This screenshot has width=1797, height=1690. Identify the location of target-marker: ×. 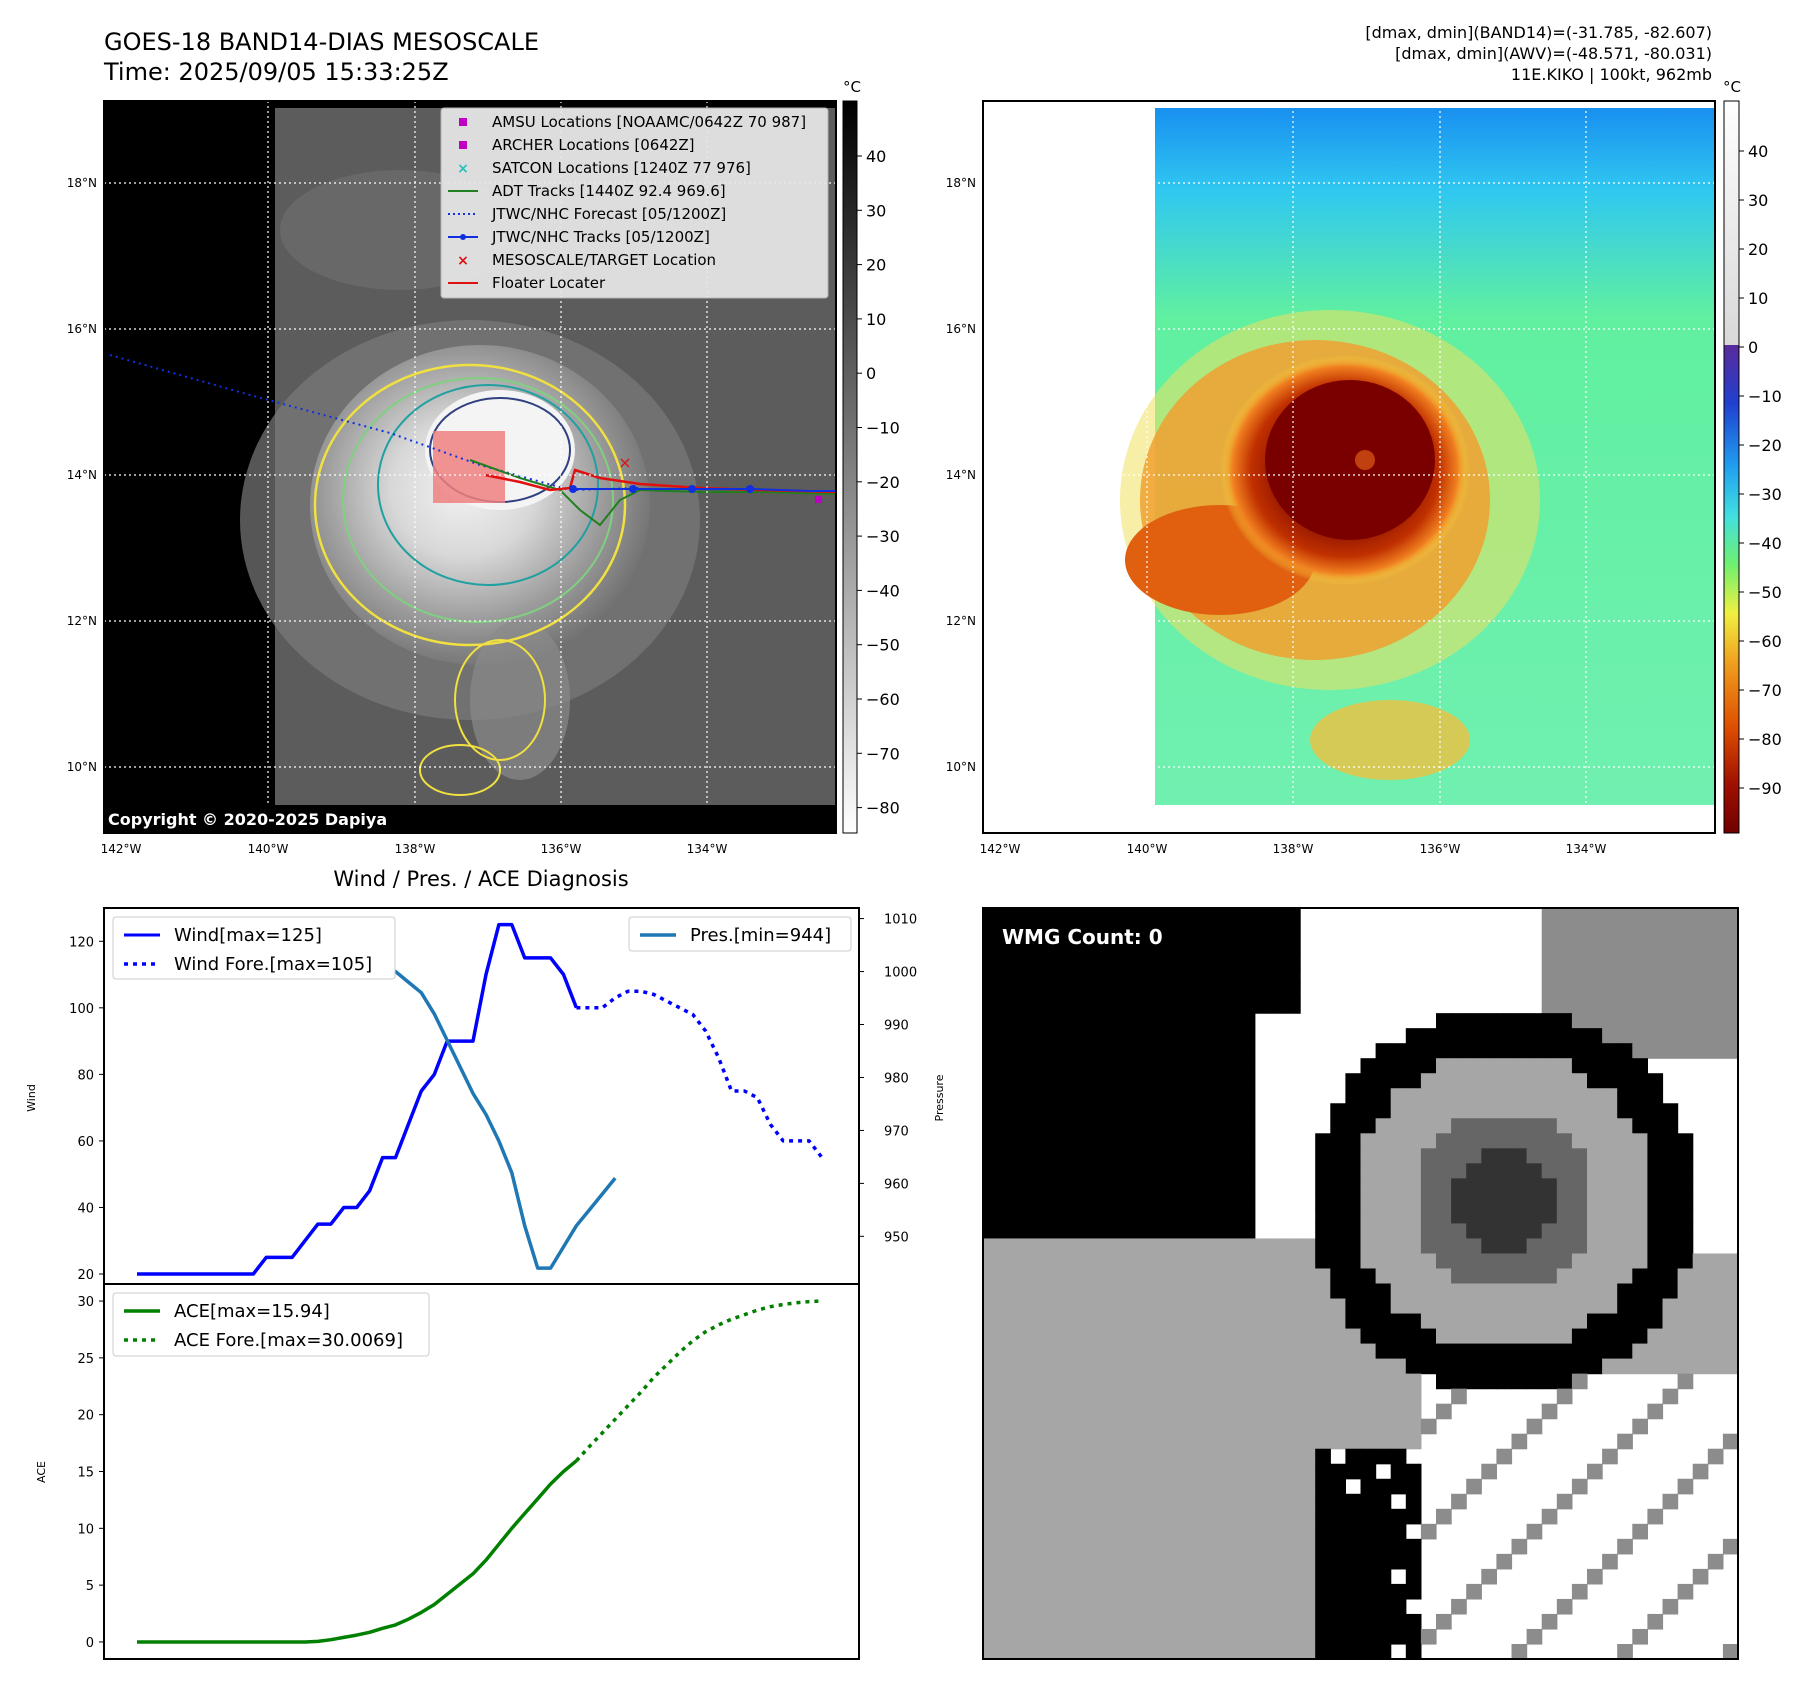
(624, 462).